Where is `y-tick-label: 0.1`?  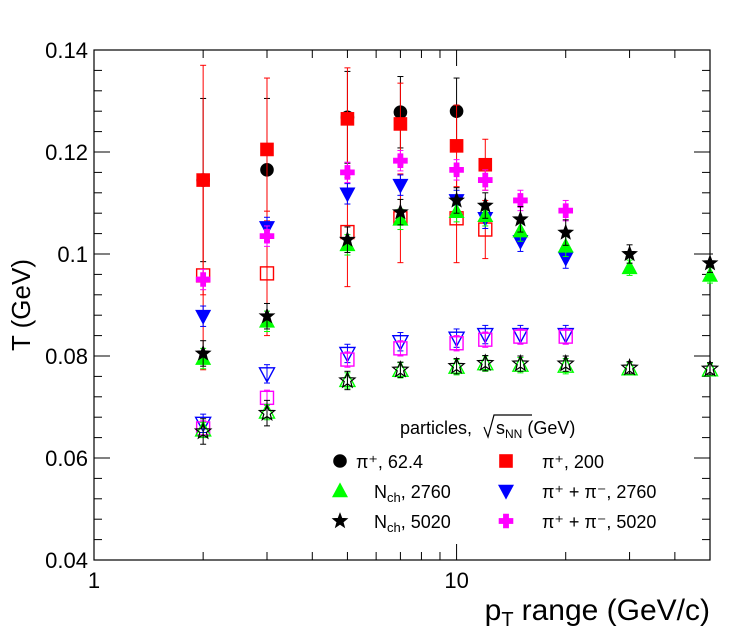 y-tick-label: 0.1 is located at coordinates (72, 254).